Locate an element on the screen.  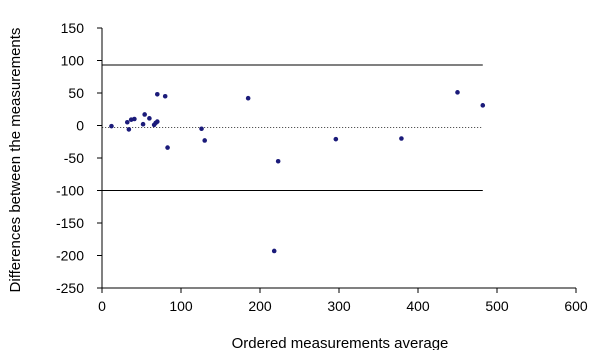
y-tick-label: -100 is located at coordinates (70, 191).